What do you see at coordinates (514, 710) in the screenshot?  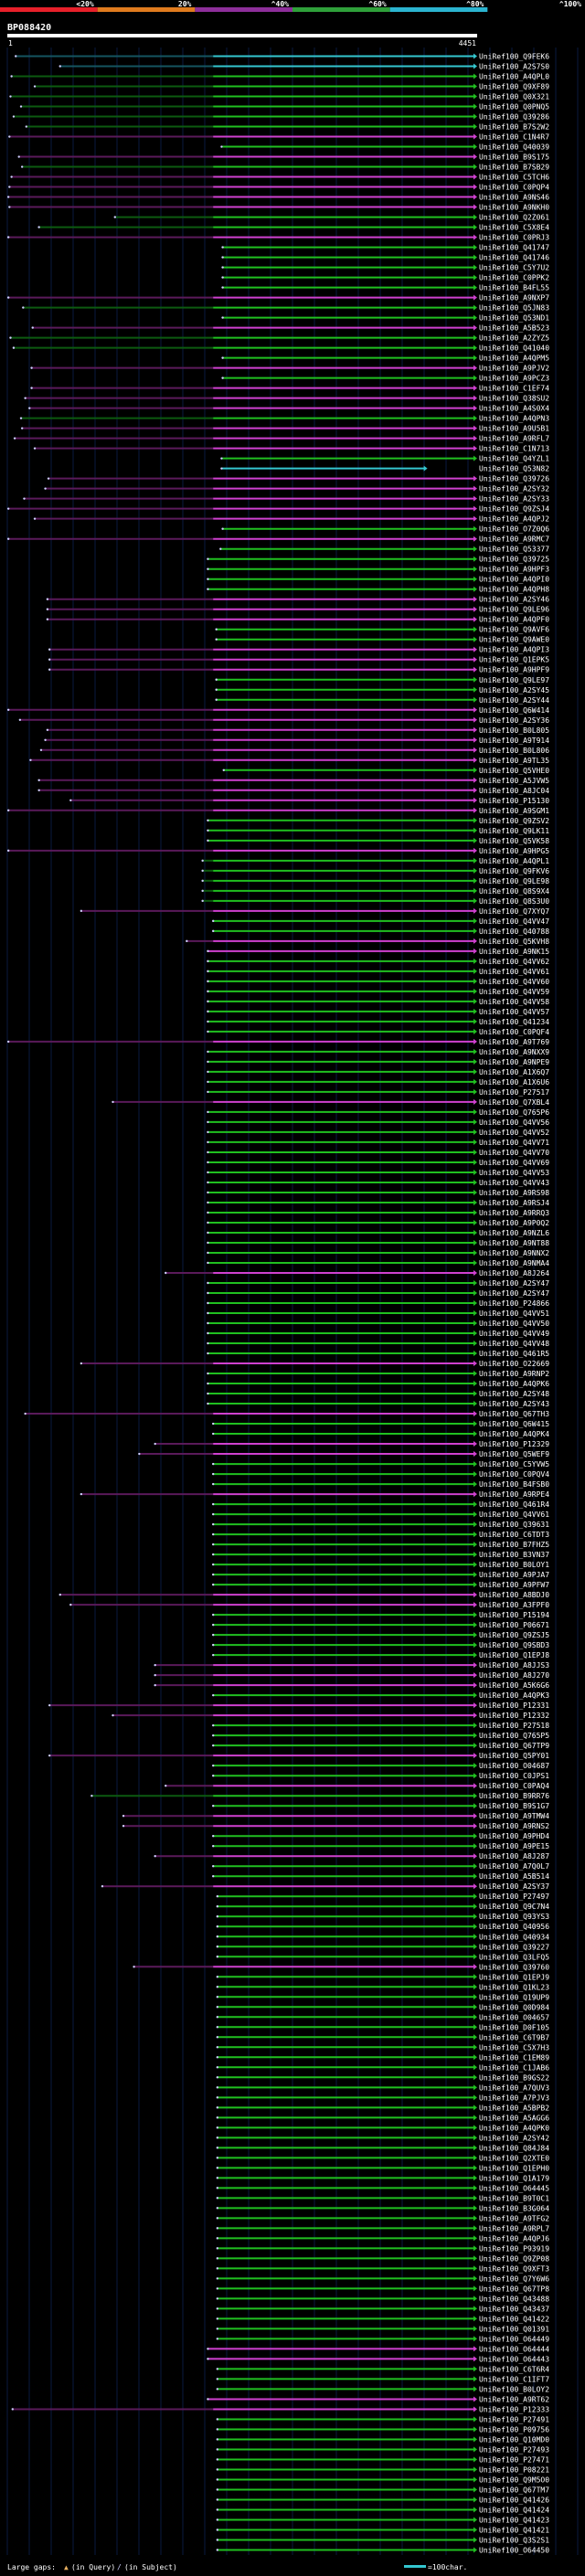 I see `hit-label: UniRef100_Q6W414` at bounding box center [514, 710].